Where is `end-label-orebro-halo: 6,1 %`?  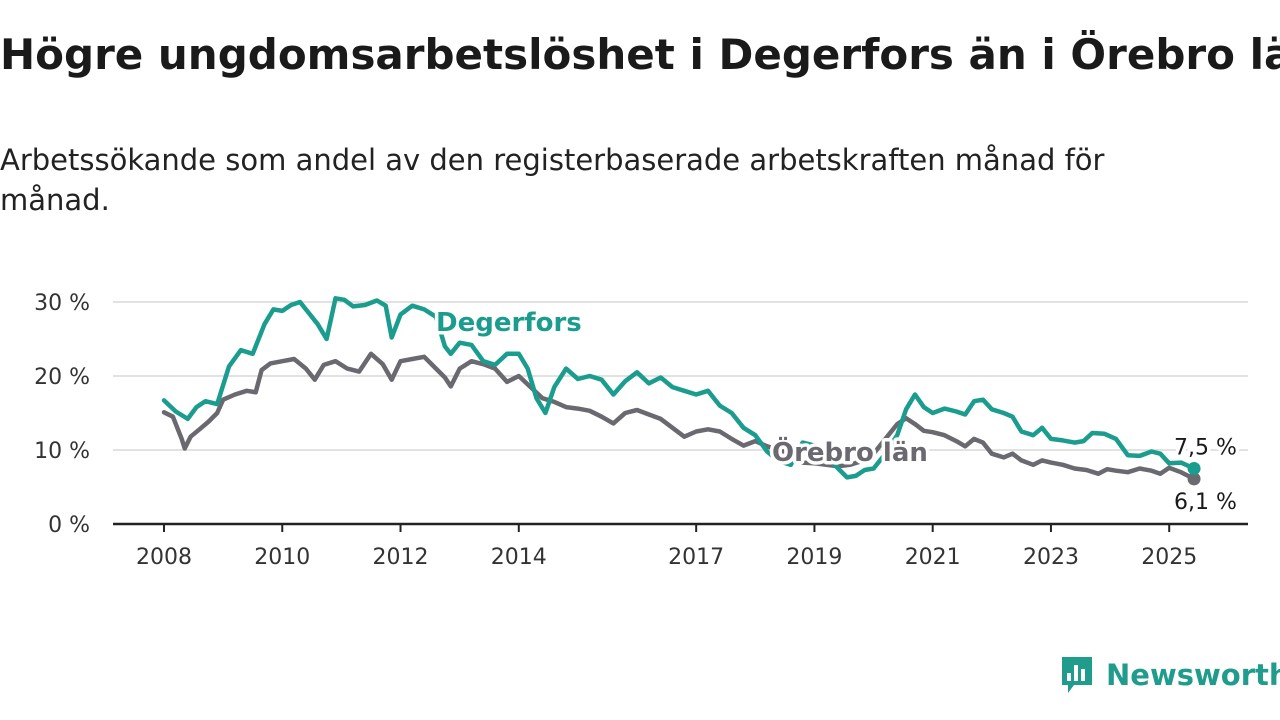
end-label-orebro-halo: 6,1 % is located at coordinates (1205, 502).